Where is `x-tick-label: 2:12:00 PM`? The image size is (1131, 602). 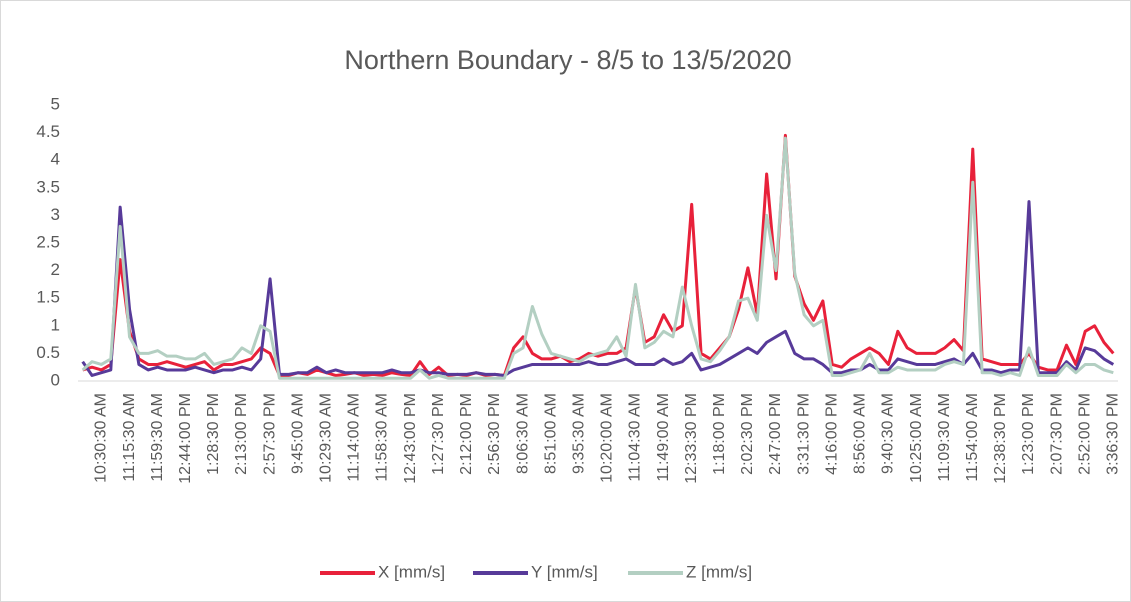 x-tick-label: 2:12:00 PM is located at coordinates (466, 434).